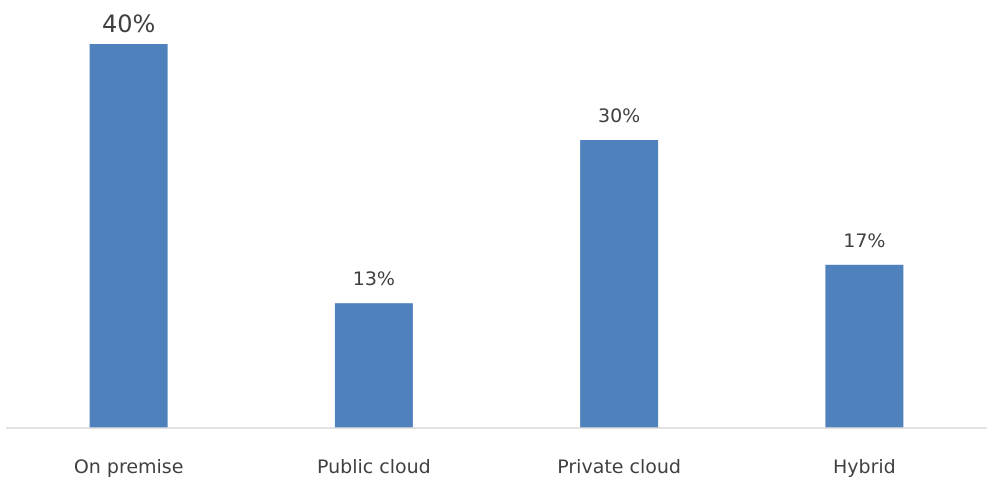 The image size is (993, 479). I want to click on x-tick-label: Public cloud, so click(374, 467).